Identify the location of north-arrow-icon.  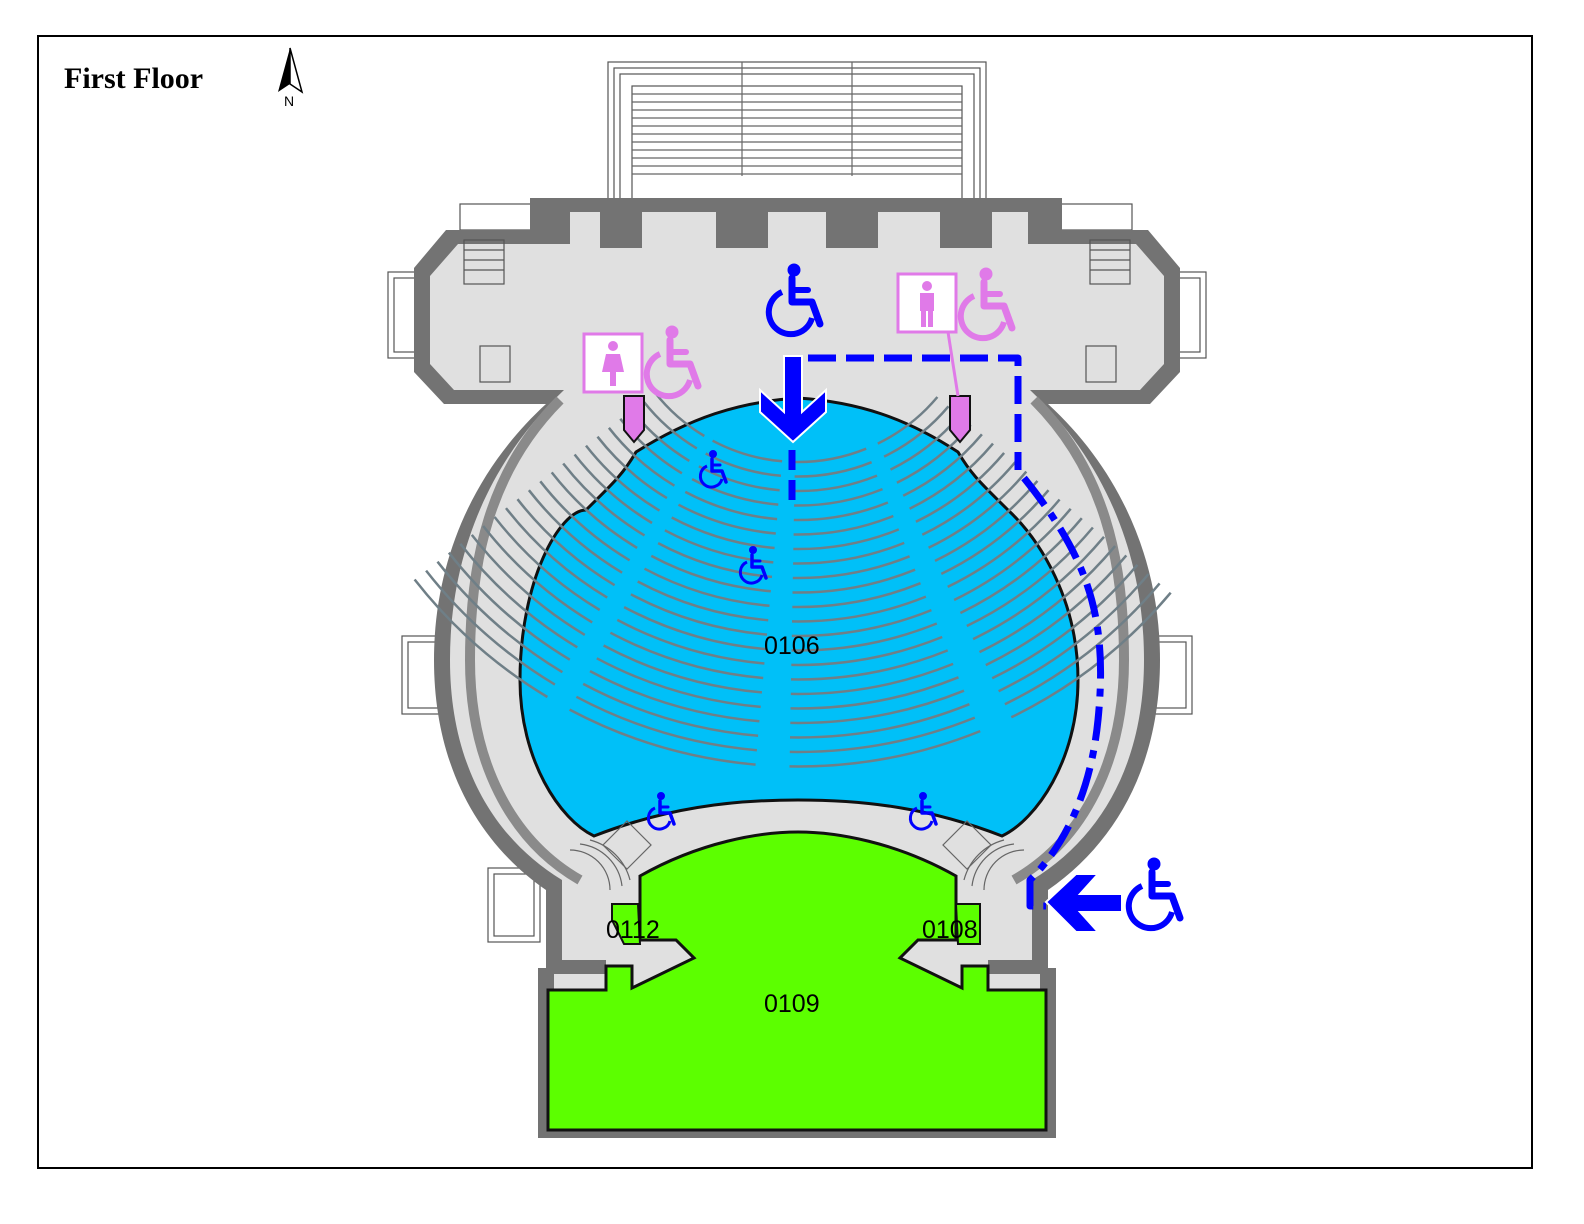
(291, 70).